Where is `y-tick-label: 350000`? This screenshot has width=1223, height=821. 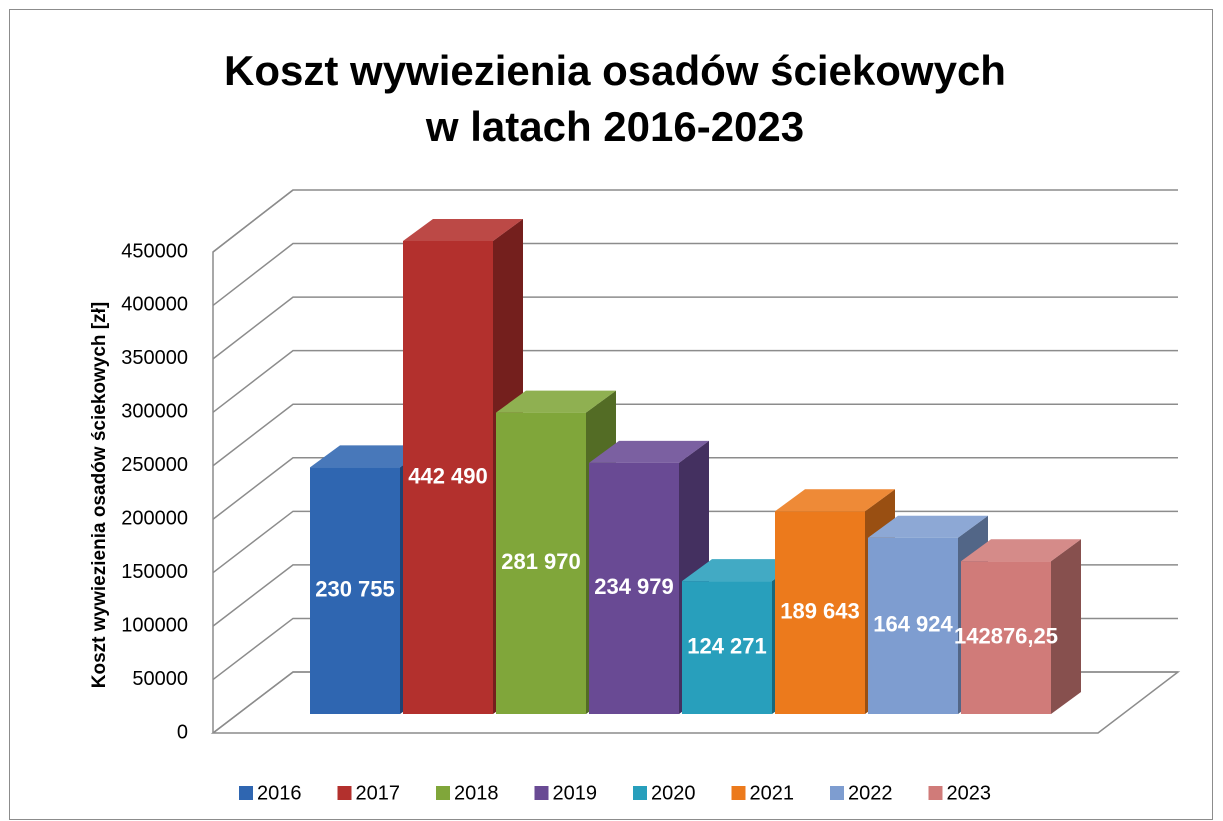 y-tick-label: 350000 is located at coordinates (154, 358).